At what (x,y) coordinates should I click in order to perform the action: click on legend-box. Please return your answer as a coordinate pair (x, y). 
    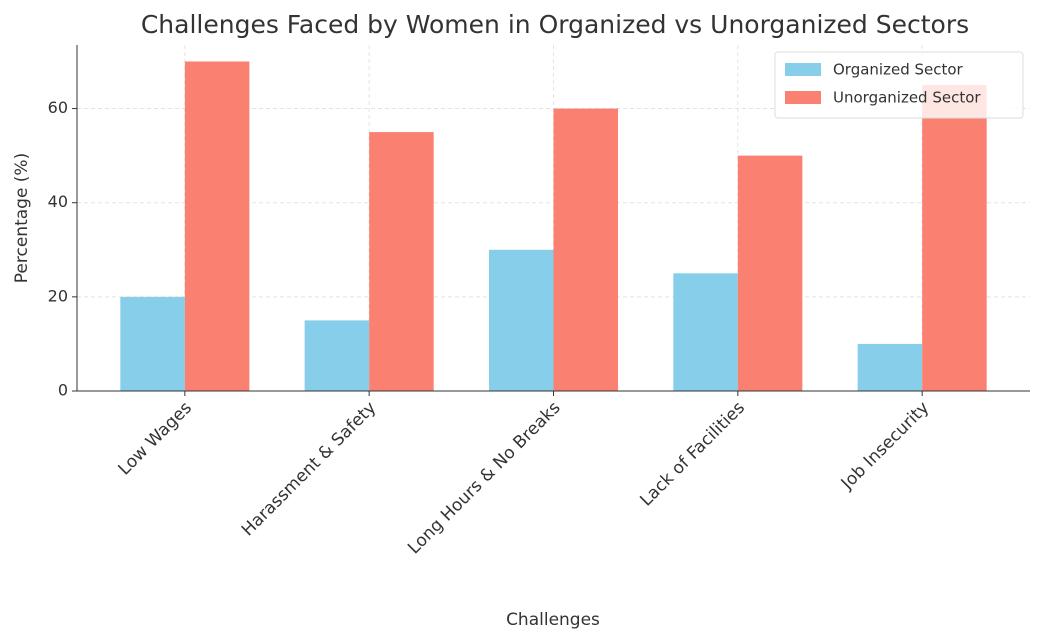
    Looking at the image, I should click on (899, 85).